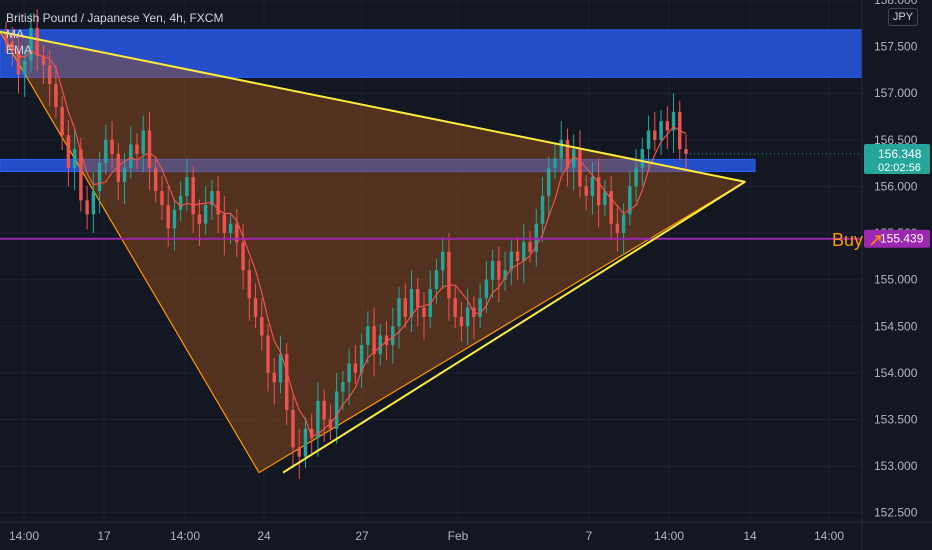 The width and height of the screenshot is (932, 550). What do you see at coordinates (896, 280) in the screenshot?
I see `y-tick-label: 155.000` at bounding box center [896, 280].